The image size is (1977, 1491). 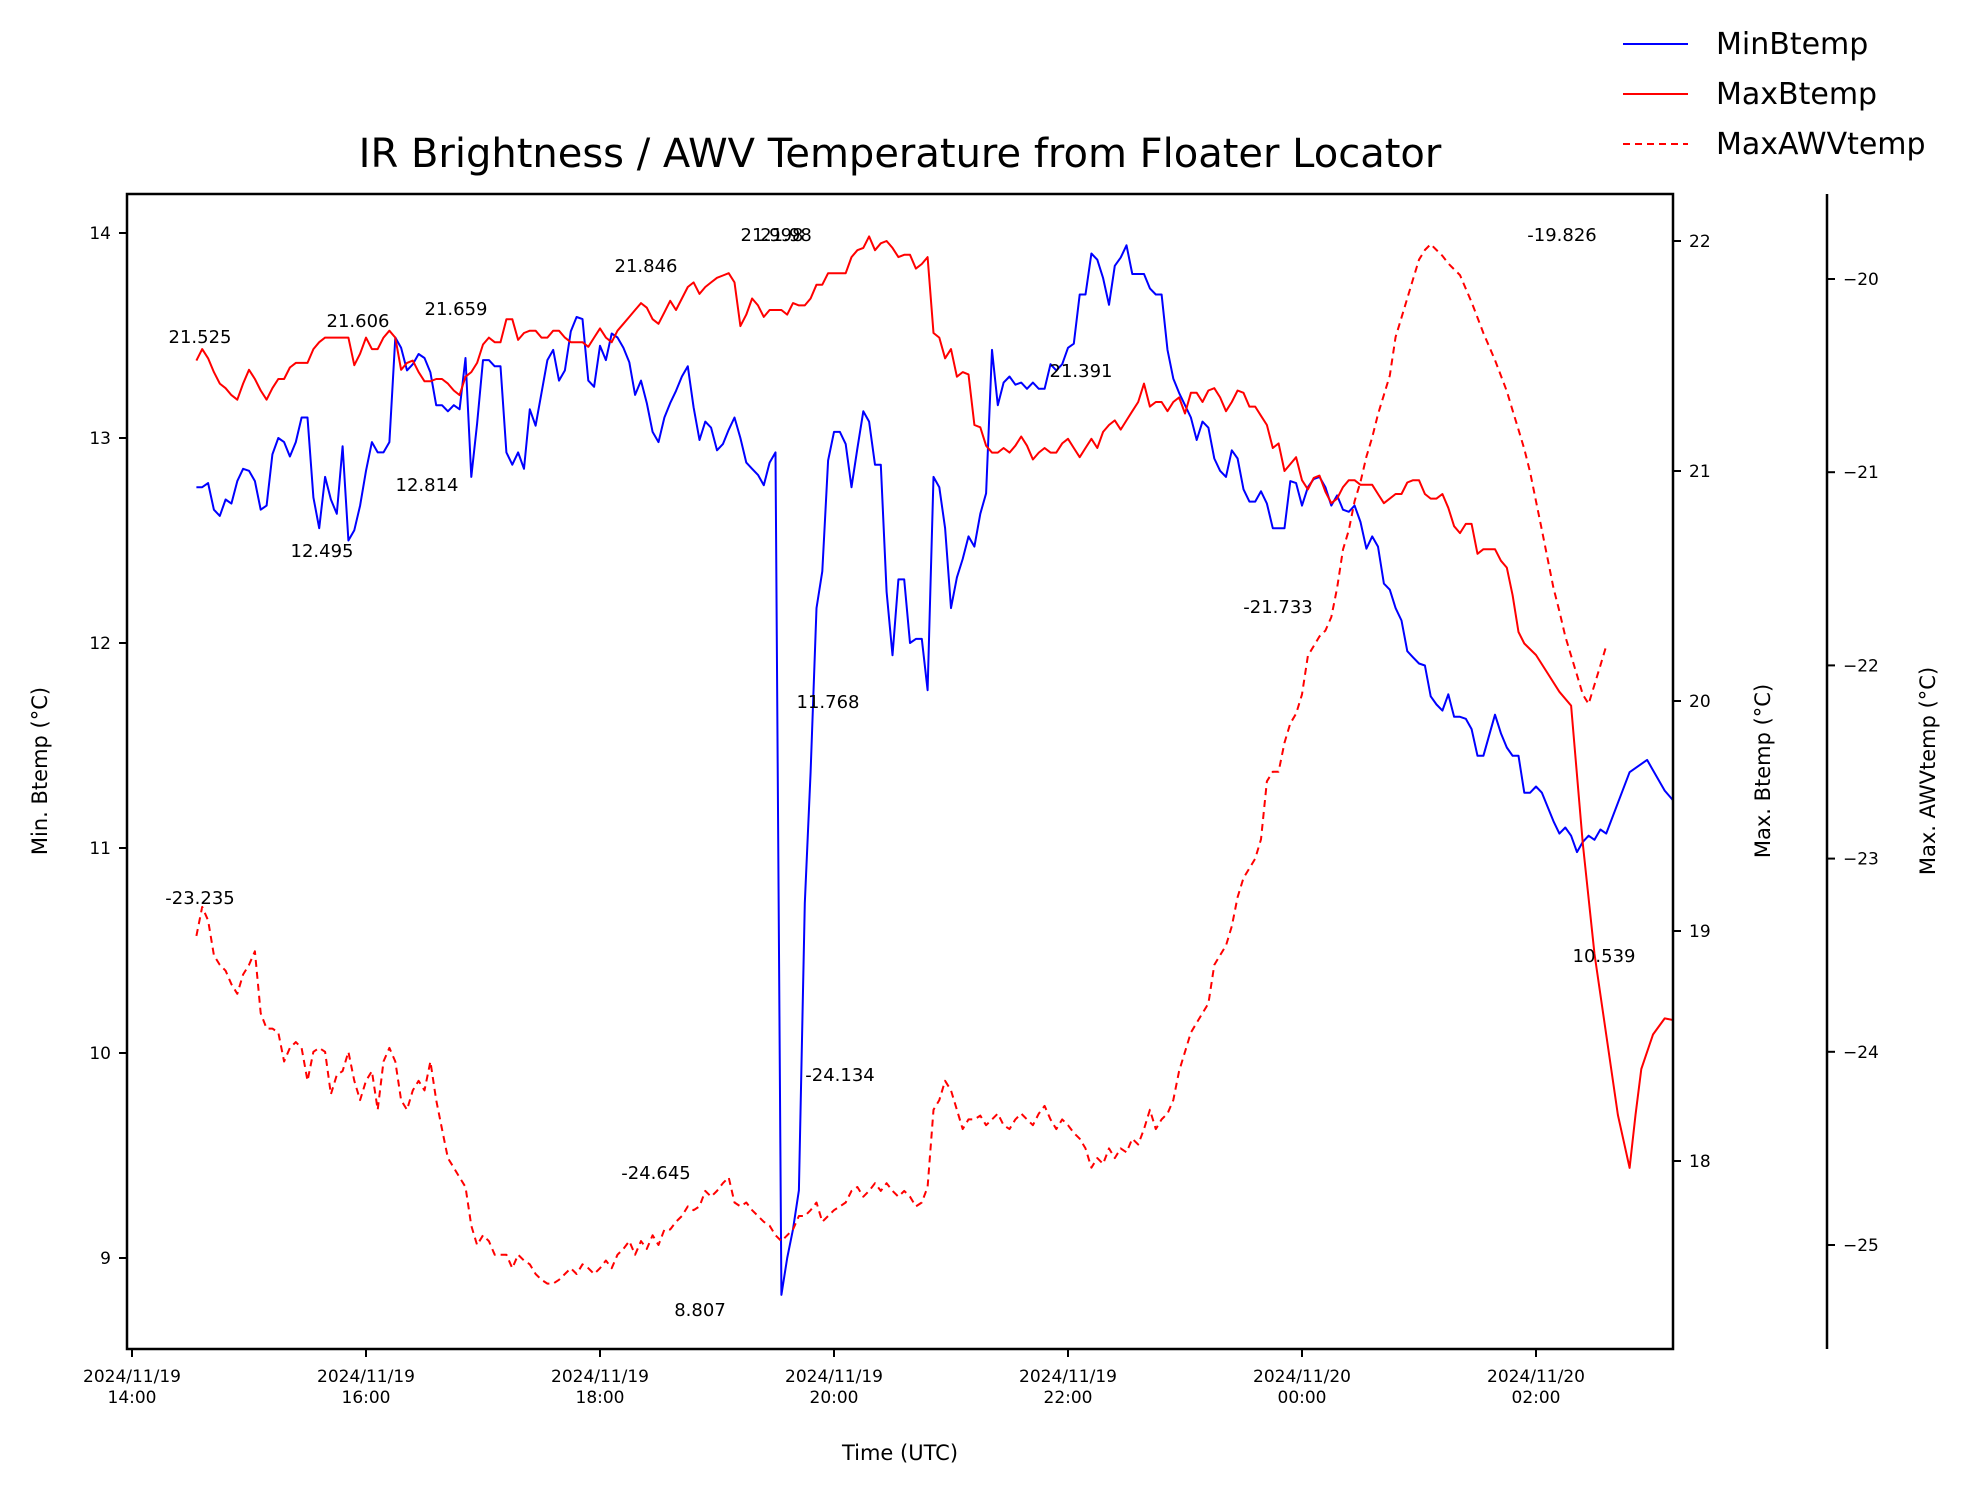 I want to click on y-right2-tick-label: −24, so click(x=1861, y=1053).